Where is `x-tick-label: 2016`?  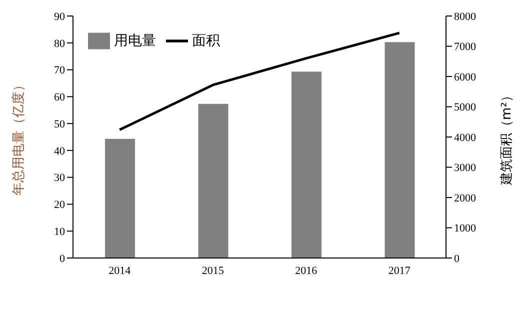 x-tick-label: 2016 is located at coordinates (306, 270).